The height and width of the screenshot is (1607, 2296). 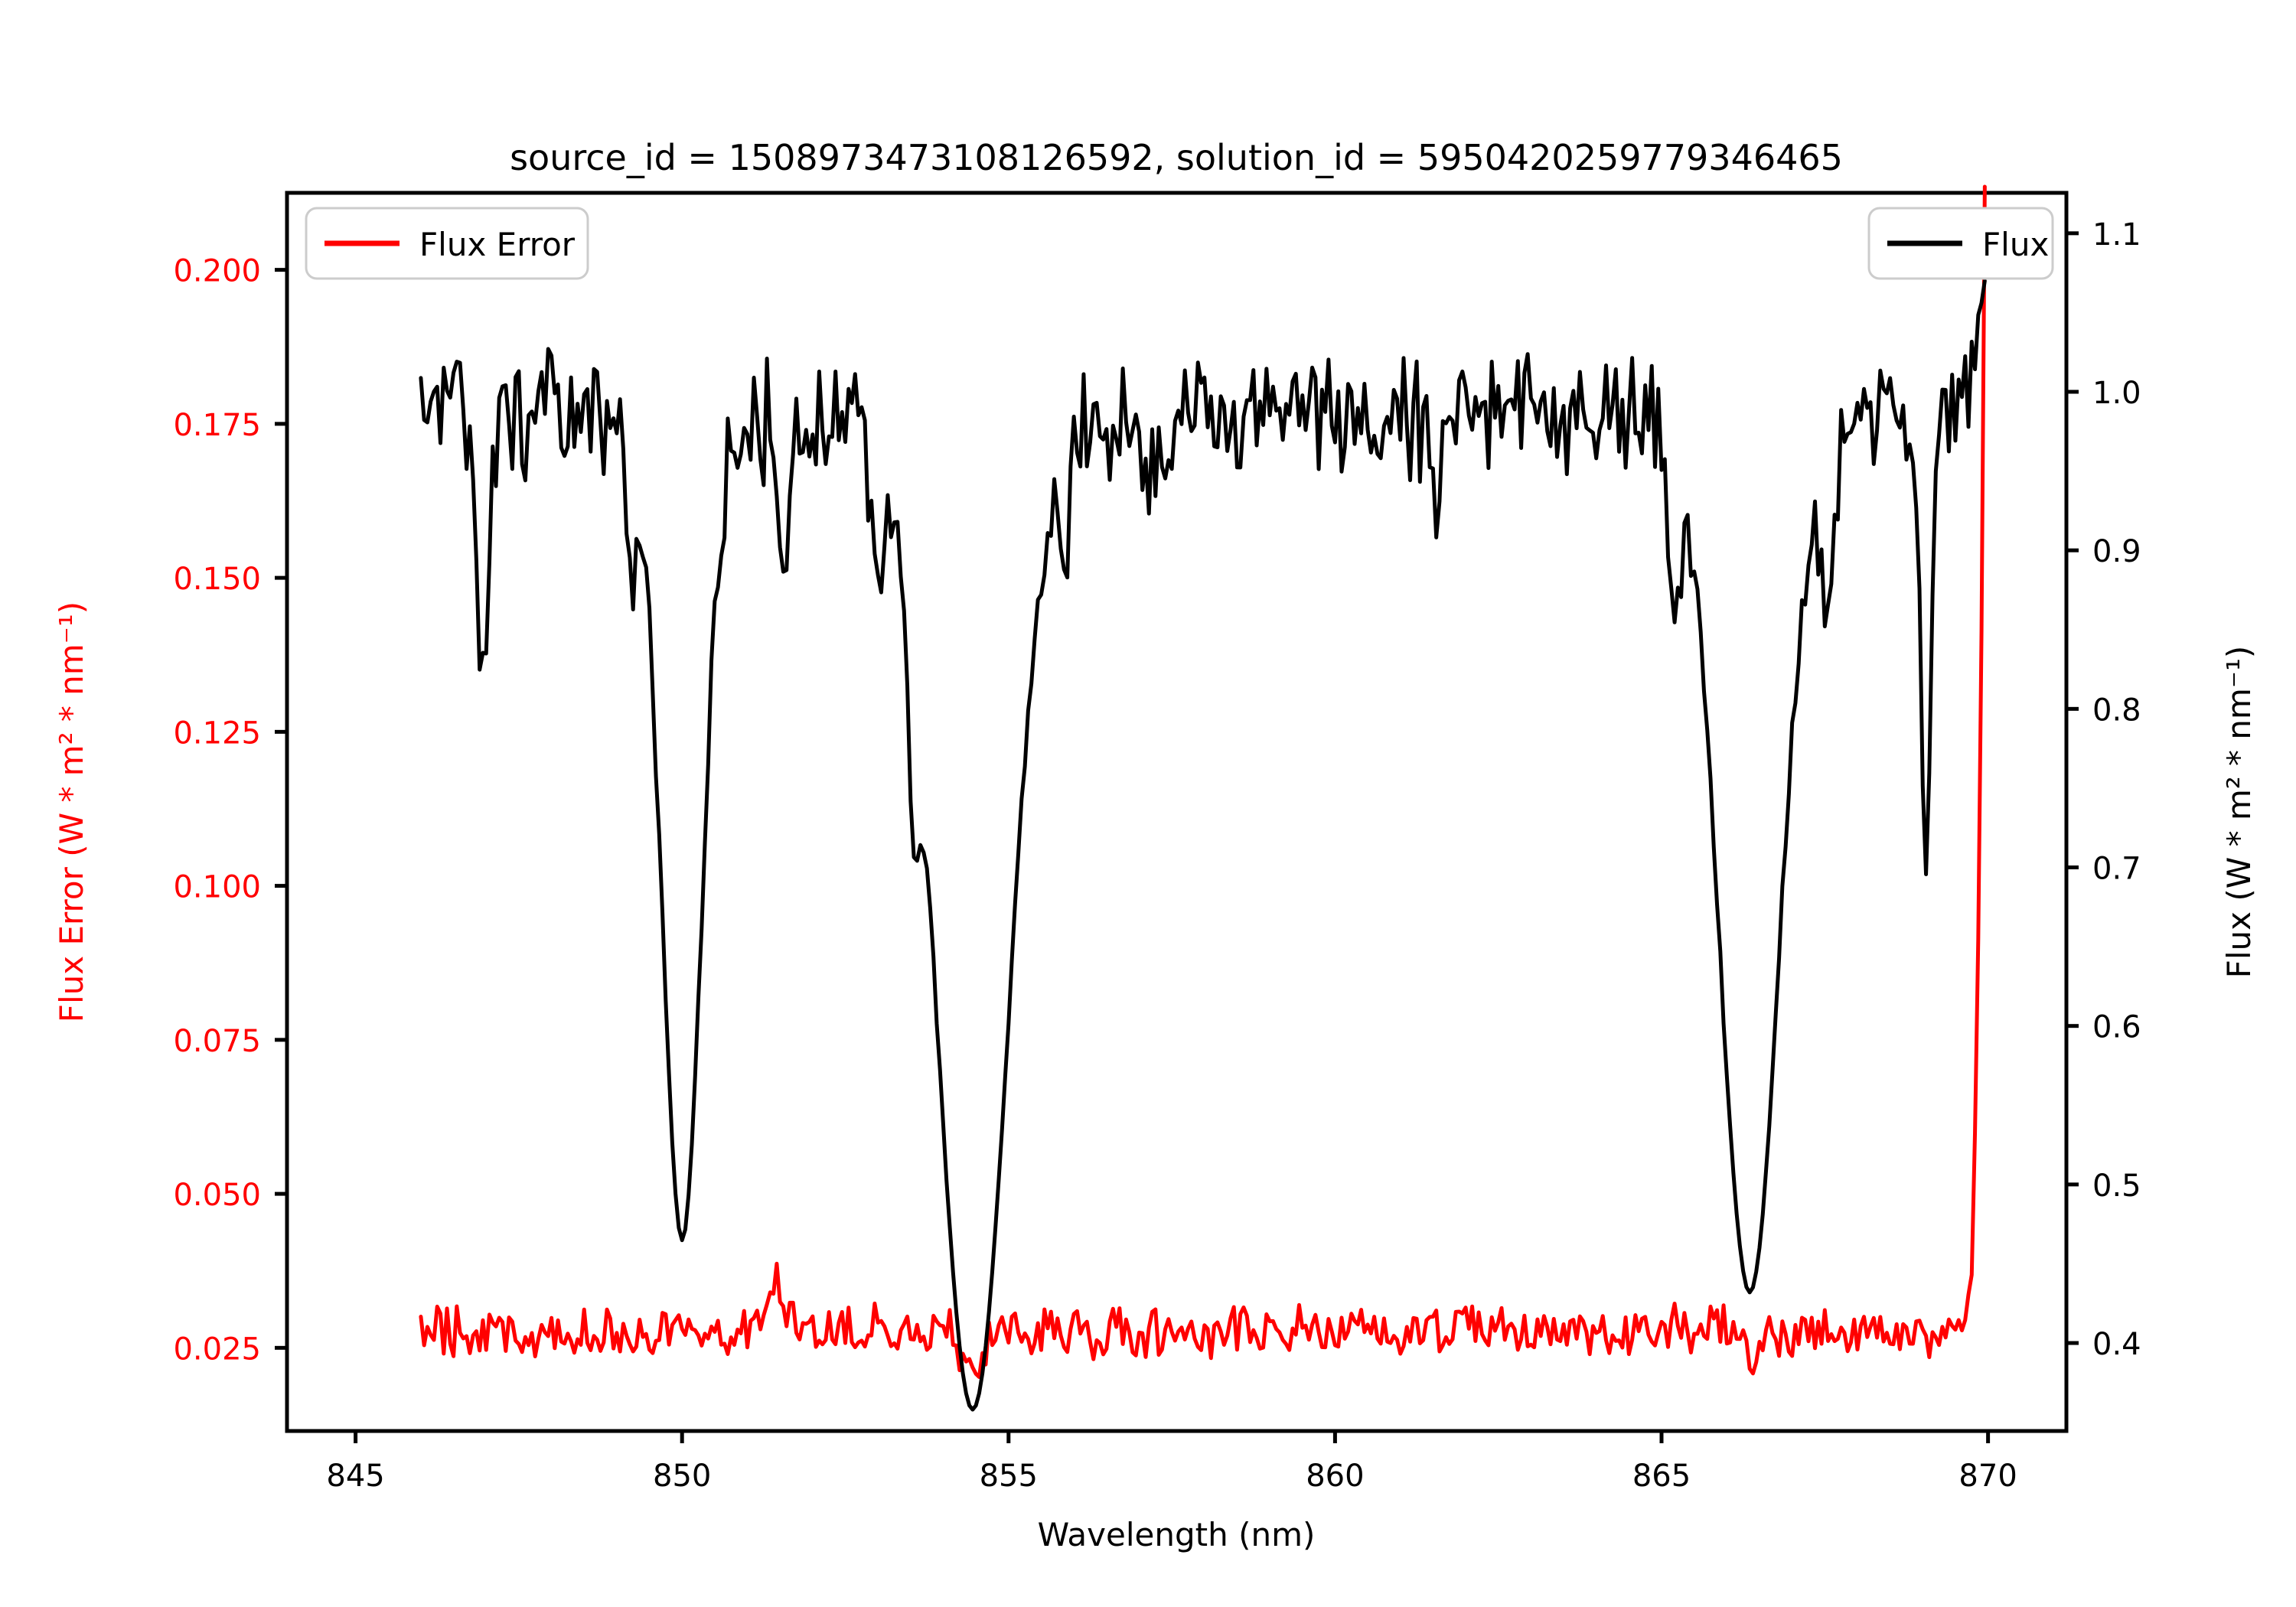 I want to click on x-tick-label: 865, so click(x=1661, y=1476).